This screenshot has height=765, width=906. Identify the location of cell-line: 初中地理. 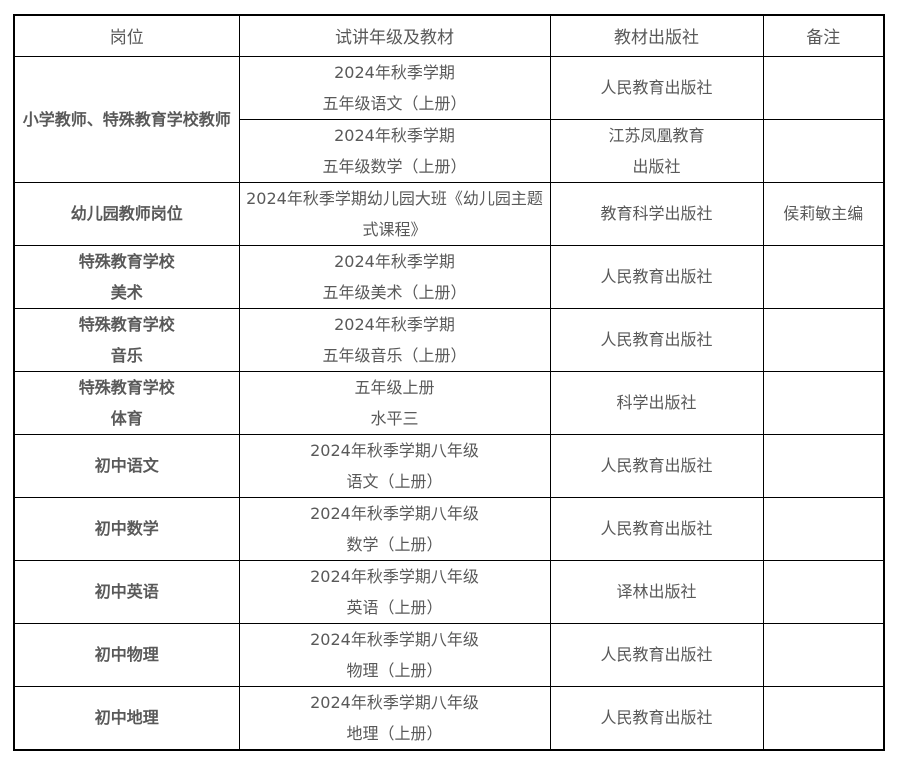
(126, 717).